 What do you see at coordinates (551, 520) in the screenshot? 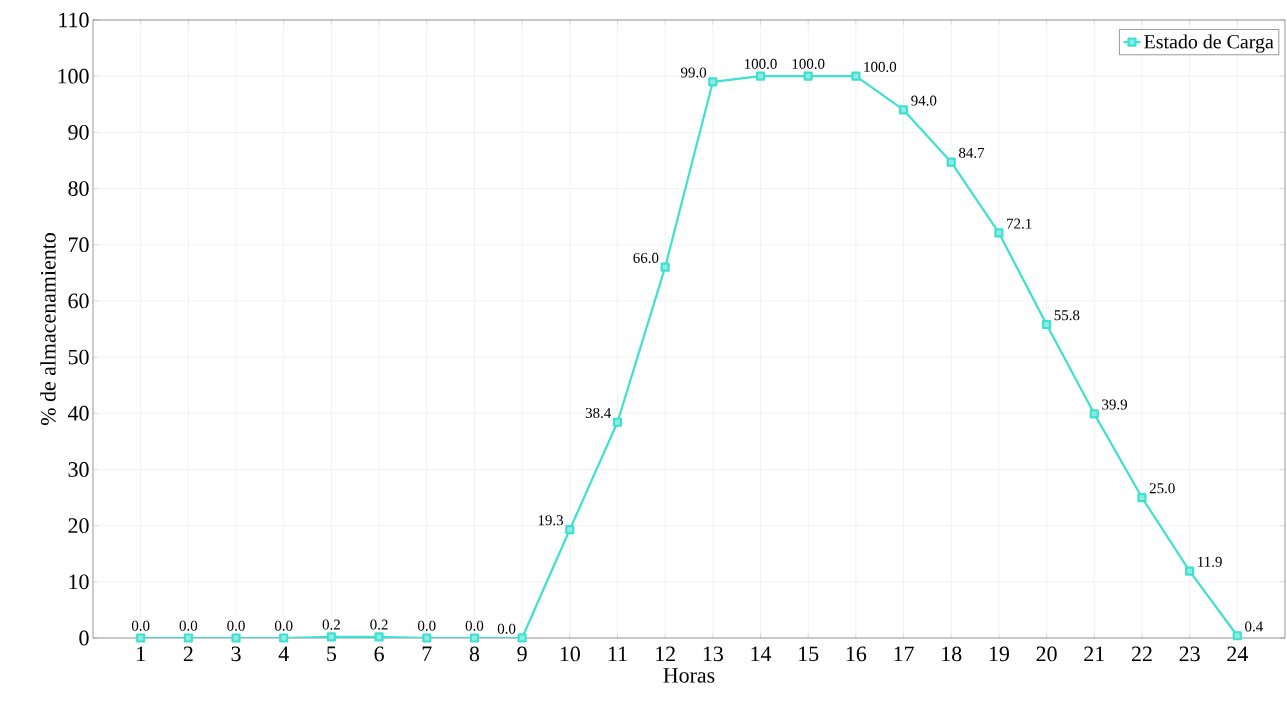
I see `data-label: 19.3` at bounding box center [551, 520].